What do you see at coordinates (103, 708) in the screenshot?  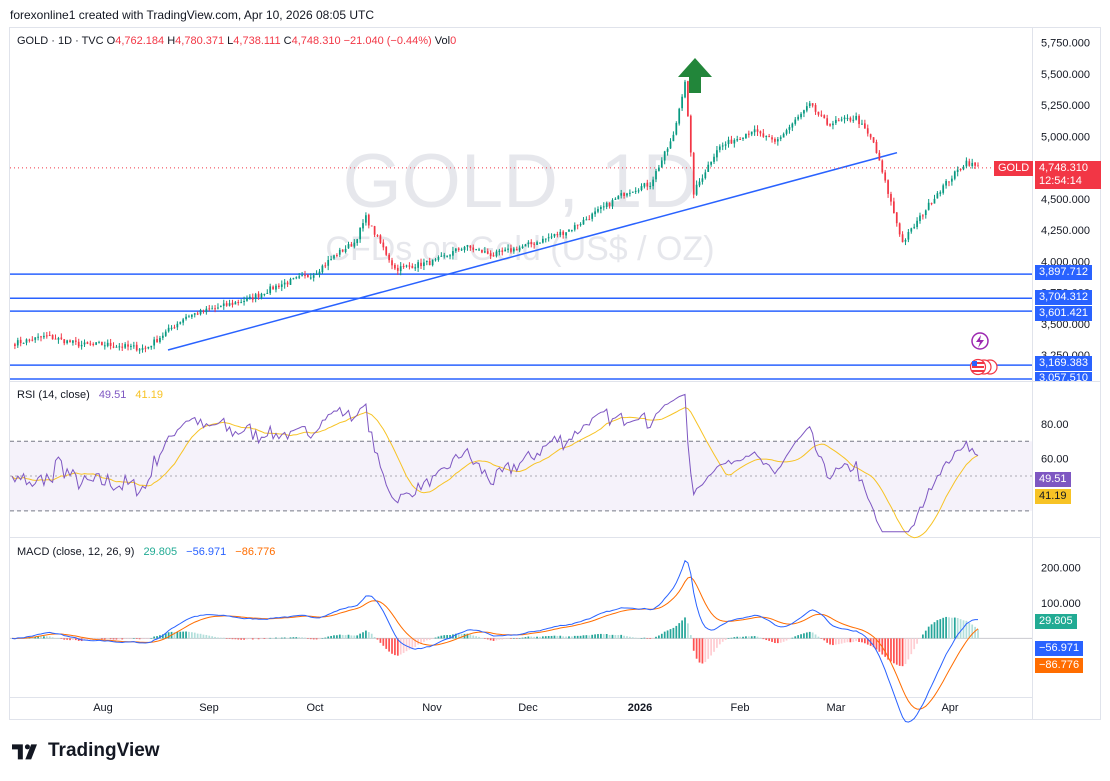 I see `time-axis-label: Aug` at bounding box center [103, 708].